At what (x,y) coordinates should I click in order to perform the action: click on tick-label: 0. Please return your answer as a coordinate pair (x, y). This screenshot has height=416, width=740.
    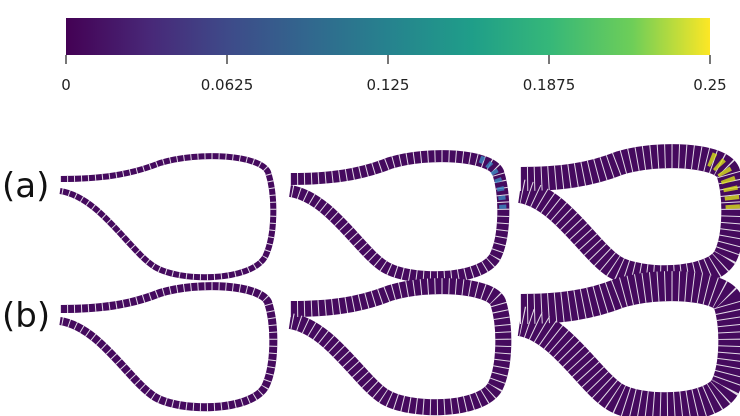
    Looking at the image, I should click on (66, 85).